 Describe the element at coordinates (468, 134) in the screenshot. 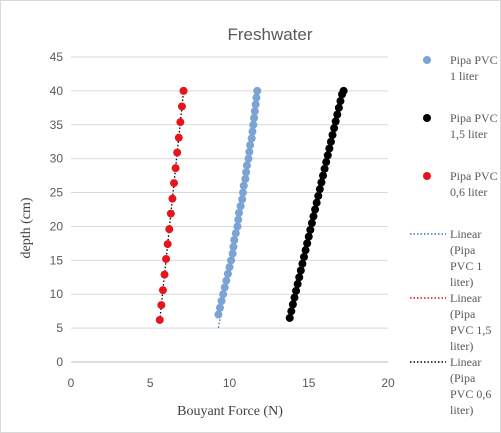

I see `legend-label: 1,5 liter` at that location.